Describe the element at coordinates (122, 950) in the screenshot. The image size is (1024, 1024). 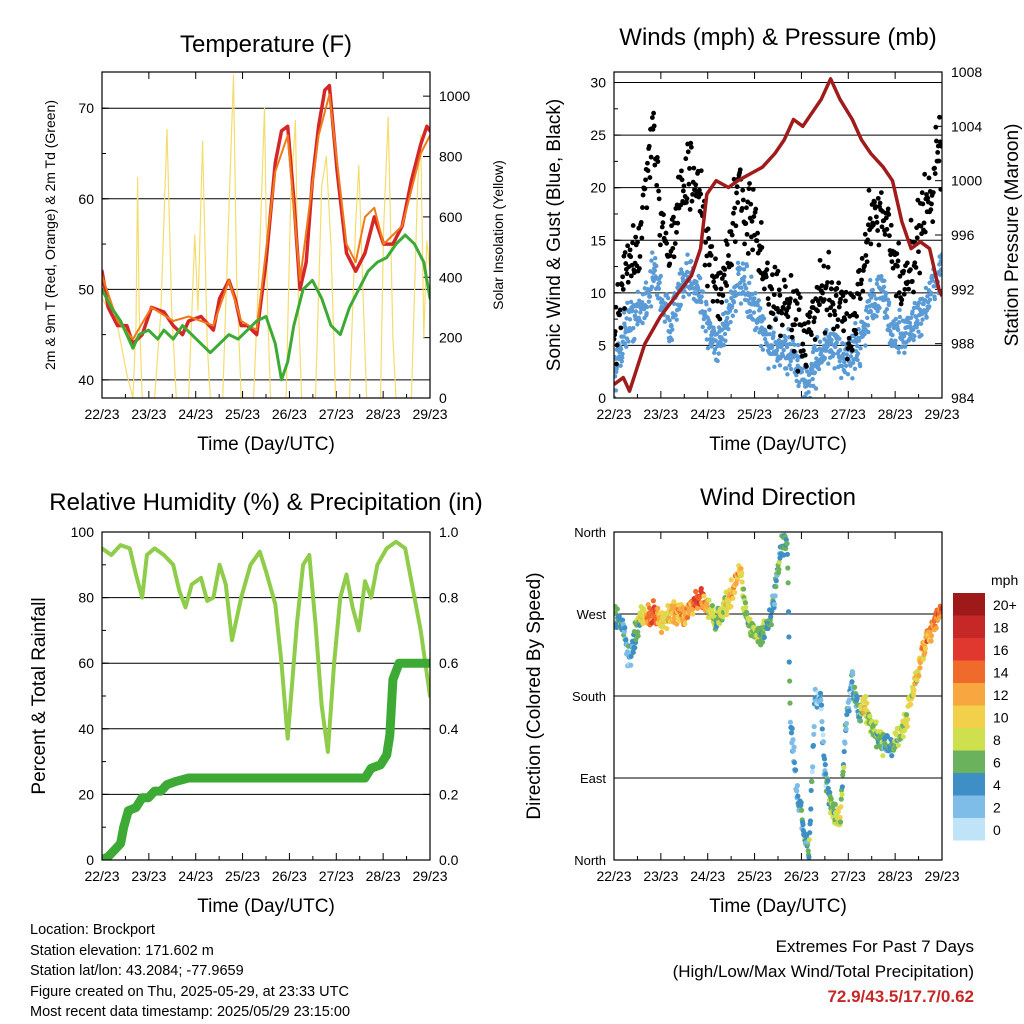
I see `station-elevation: Station elevation: 171.602 m` at that location.